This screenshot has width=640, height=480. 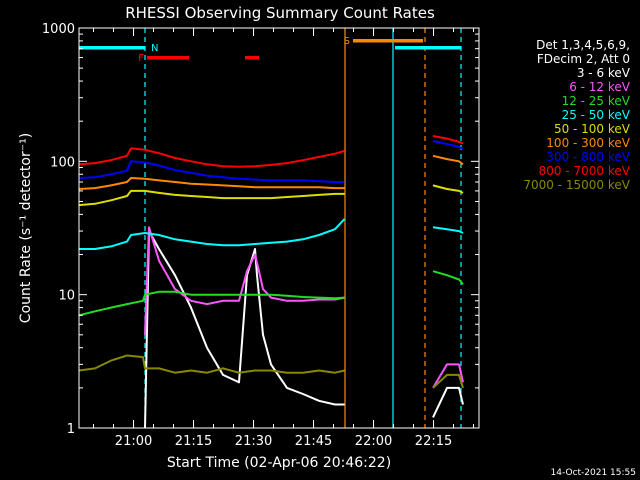 I want to click on legend-header-0: Det 1,3,4,5,6,9,, so click(x=583, y=45).